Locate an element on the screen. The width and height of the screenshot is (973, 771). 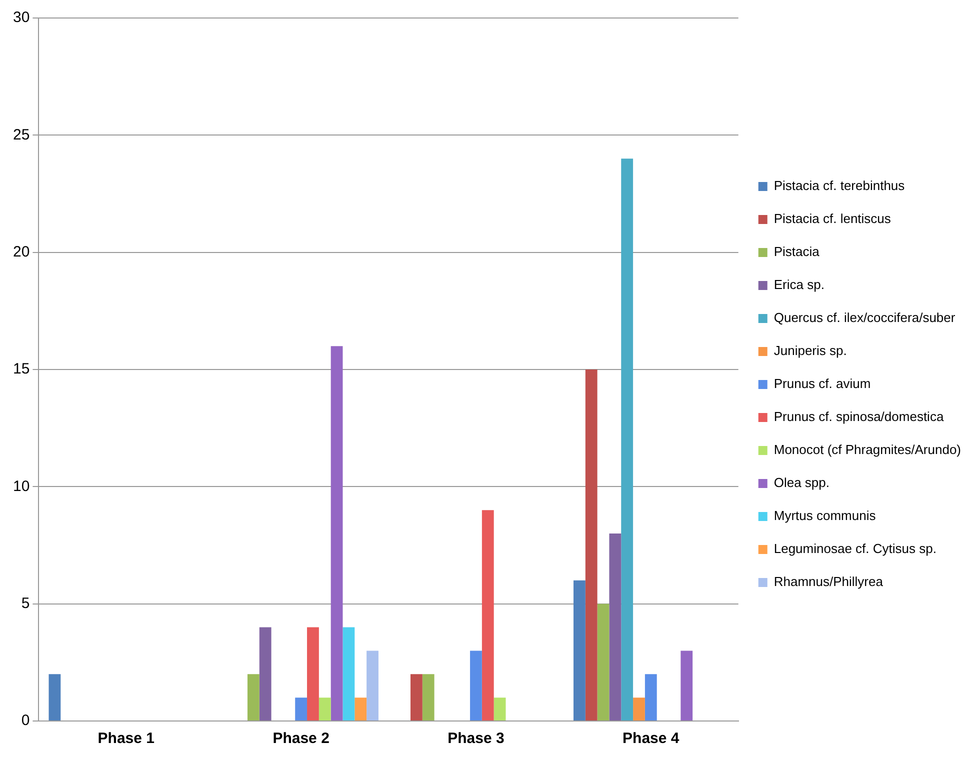
legend-label: Prunus cf. spinosa/domestica is located at coordinates (859, 416).